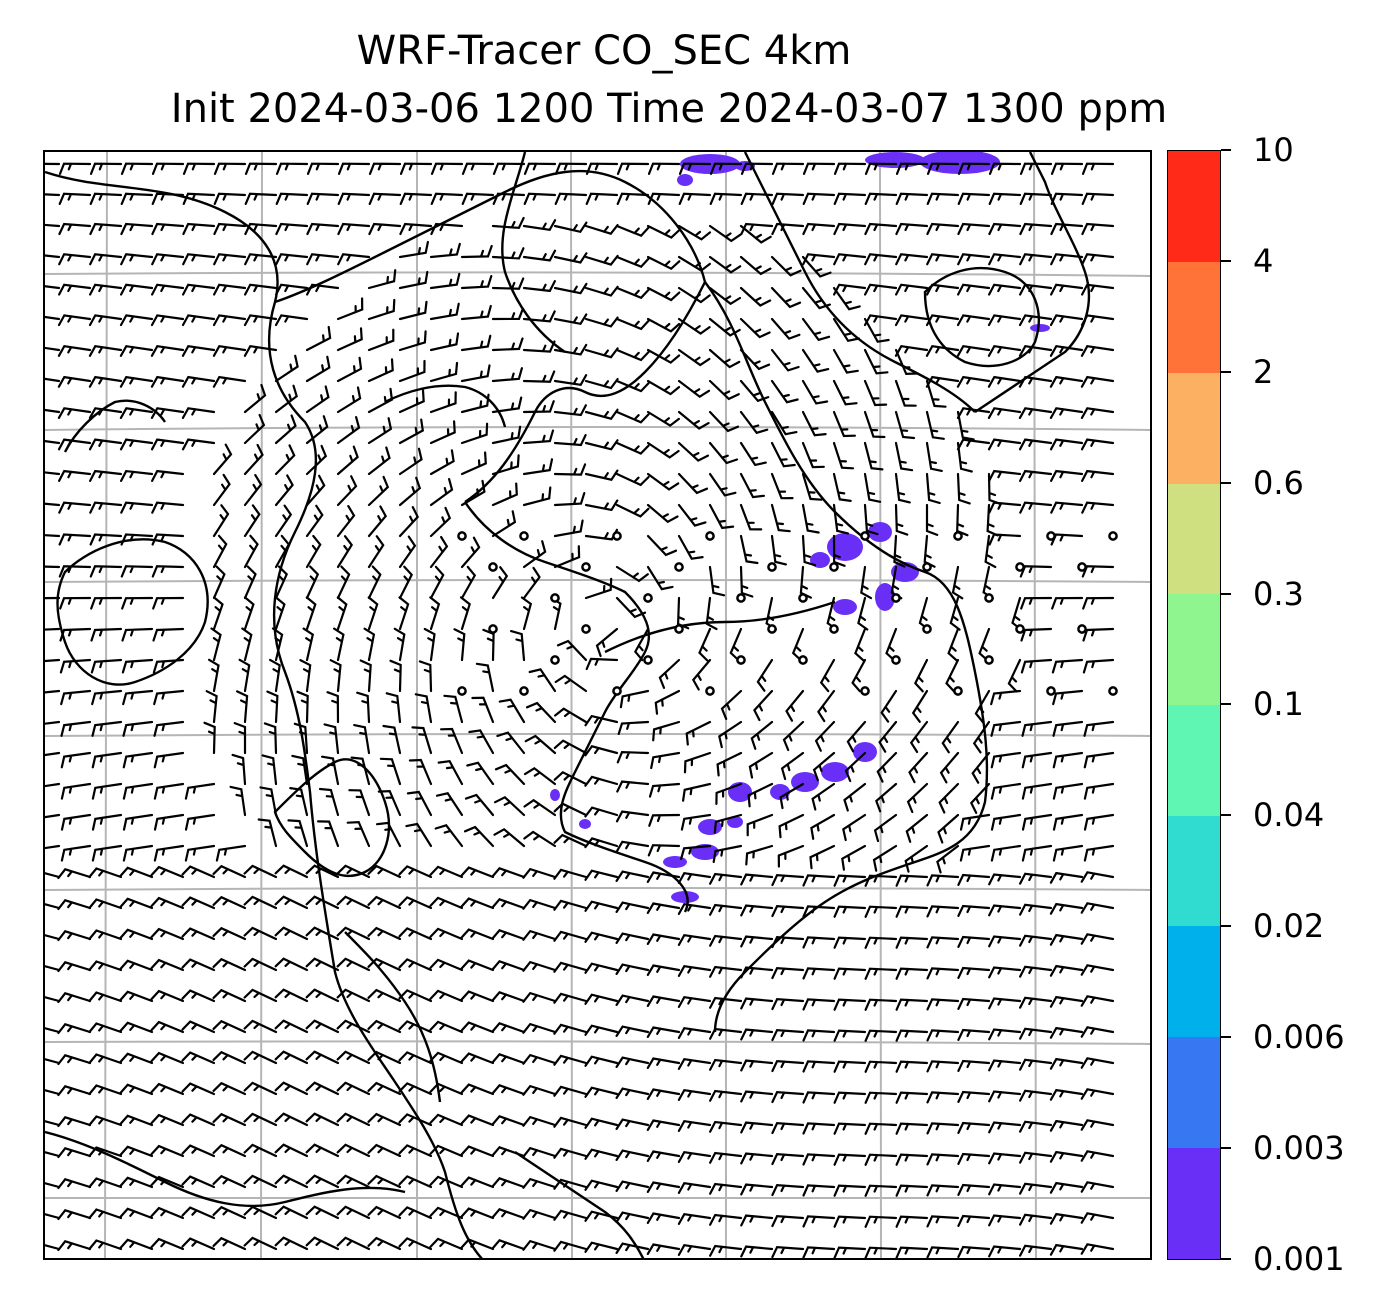 This screenshot has width=1400, height=1313. I want to click on colorbar-tick-label: 10, so click(1273, 150).